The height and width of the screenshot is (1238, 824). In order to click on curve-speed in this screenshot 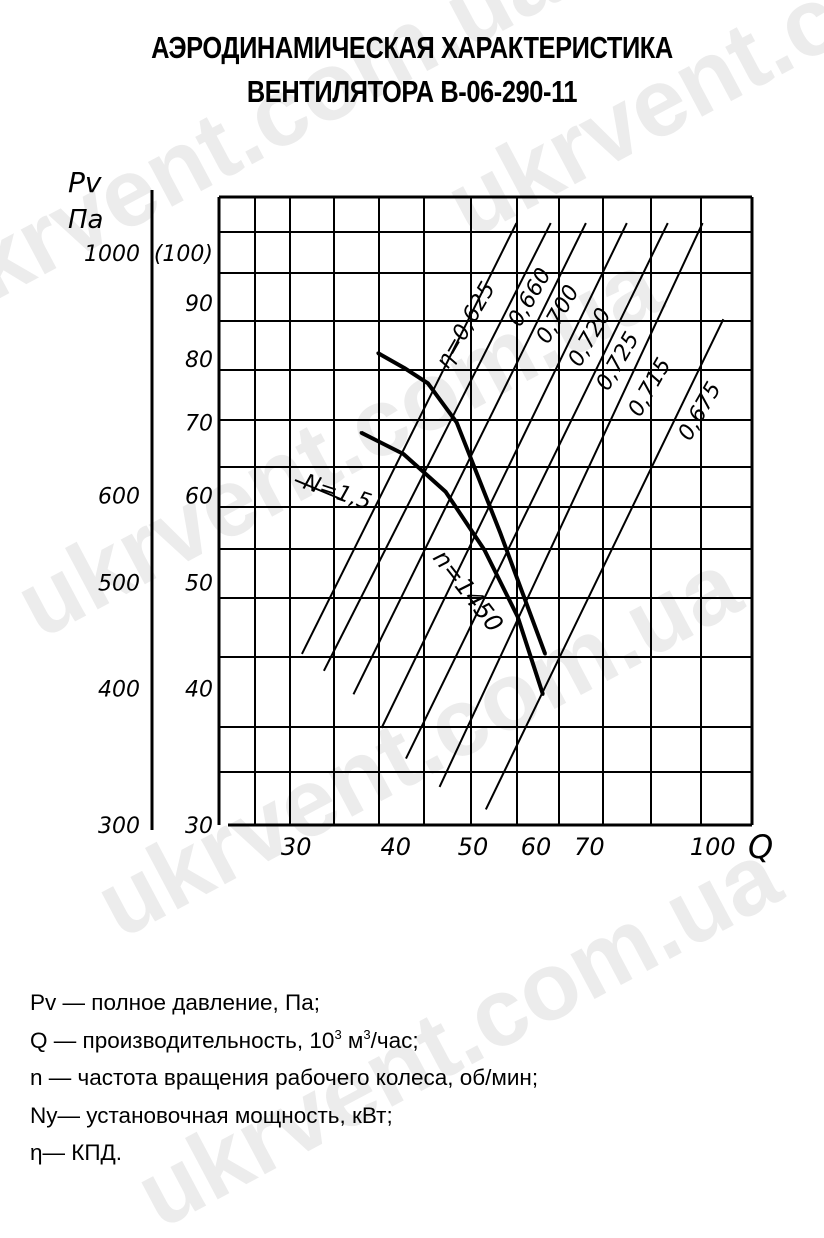, I will do `click(452, 562)`.